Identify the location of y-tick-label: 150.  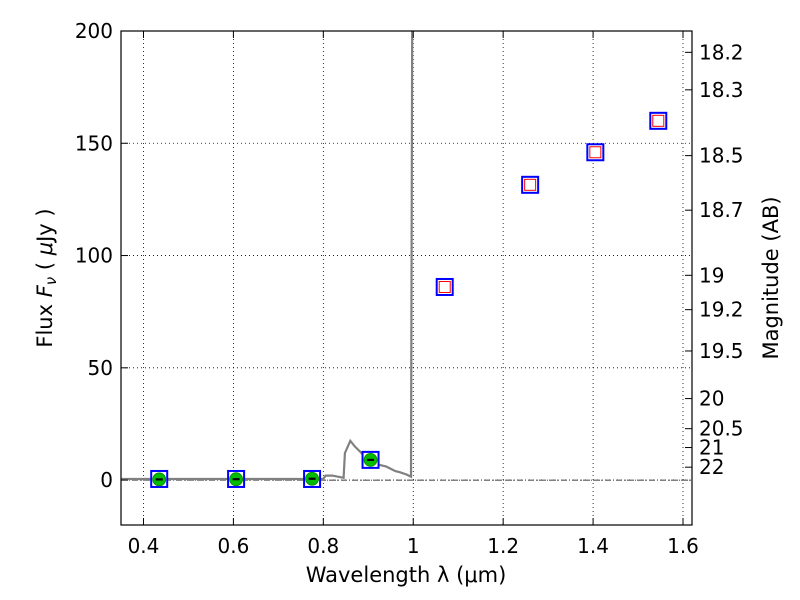
(94, 143).